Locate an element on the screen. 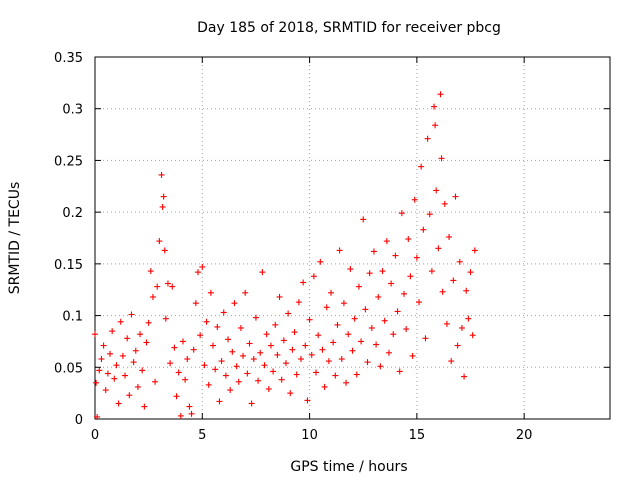  x-tick-label: 10 is located at coordinates (309, 435).